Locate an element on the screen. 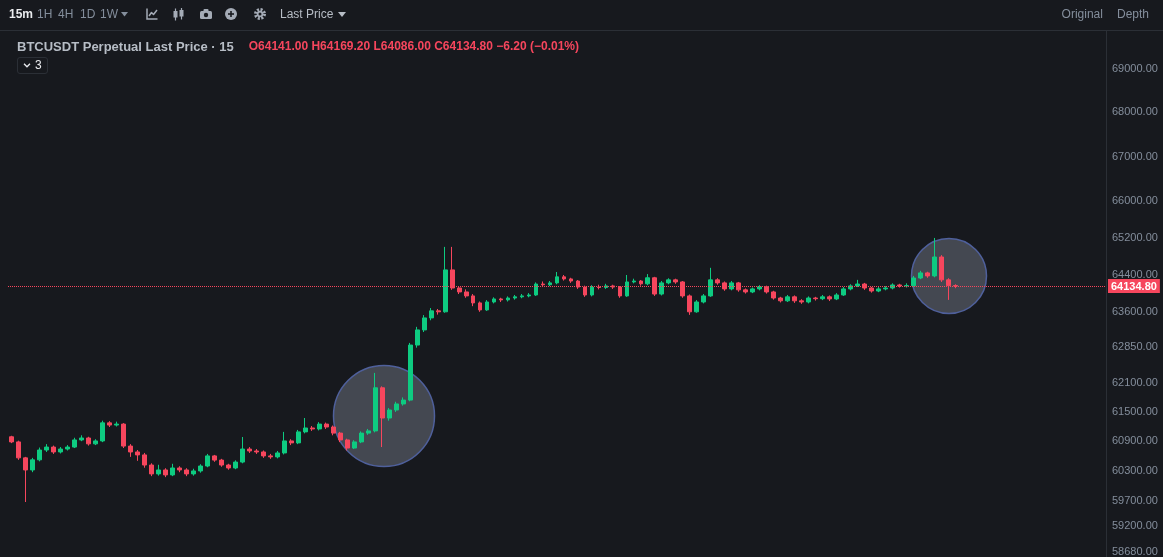 The width and height of the screenshot is (1163, 557). y-tick-label: 62100.00 is located at coordinates (1135, 382).